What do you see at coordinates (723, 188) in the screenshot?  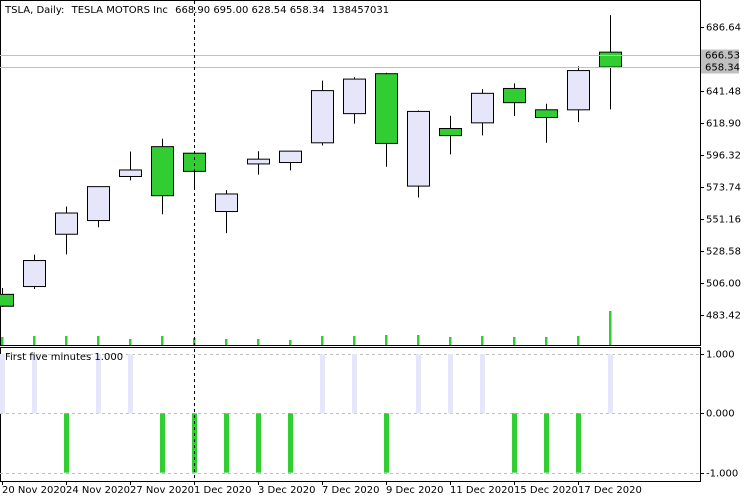 I see `y-tick-label: 573.74` at bounding box center [723, 188].